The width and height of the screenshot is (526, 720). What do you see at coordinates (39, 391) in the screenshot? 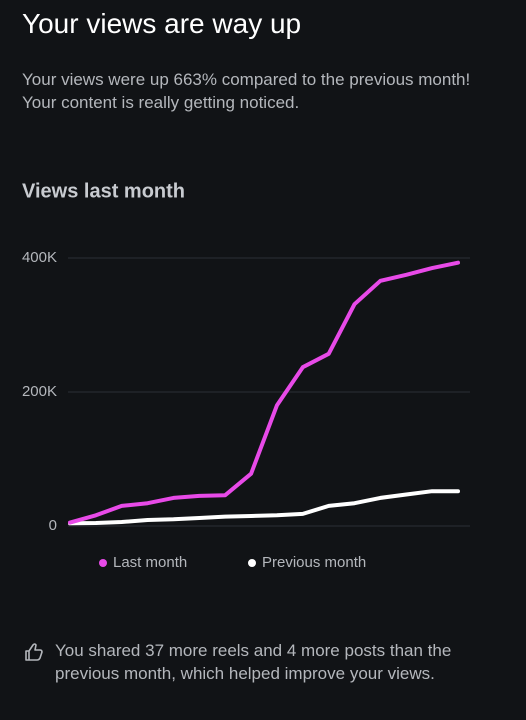
I see `y-tick-label: 200K` at bounding box center [39, 391].